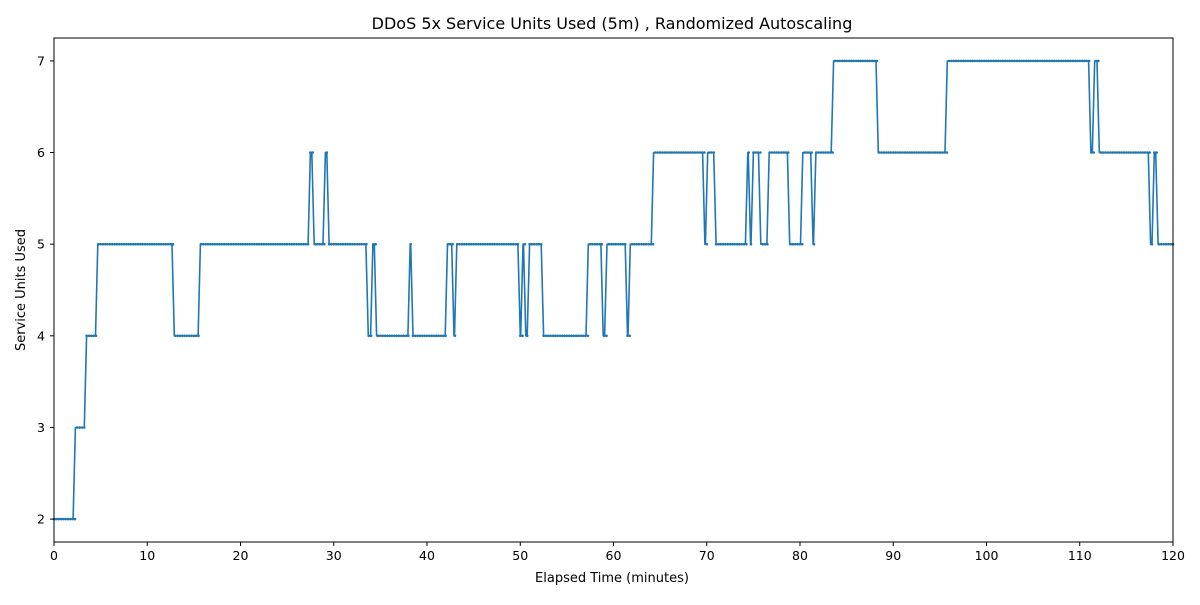  What do you see at coordinates (45, 290) in the screenshot?
I see `y-axis: 2 3 4 5 6 7` at bounding box center [45, 290].